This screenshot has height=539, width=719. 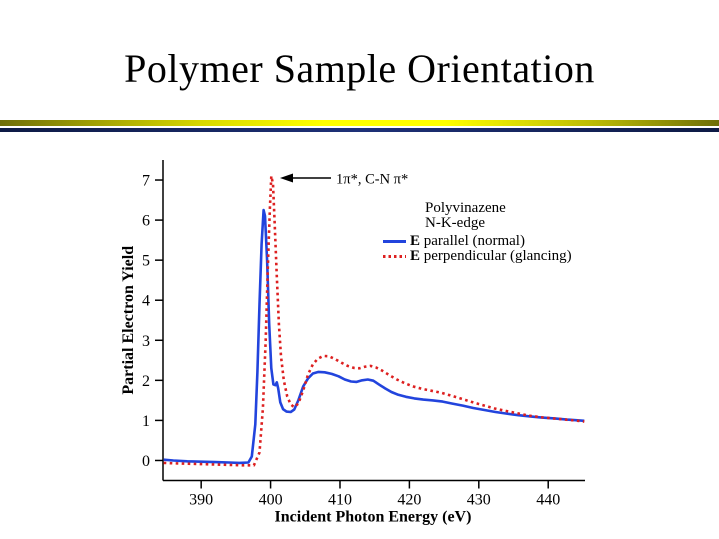 I want to click on annotation-arrowhead-icon, so click(x=286, y=178).